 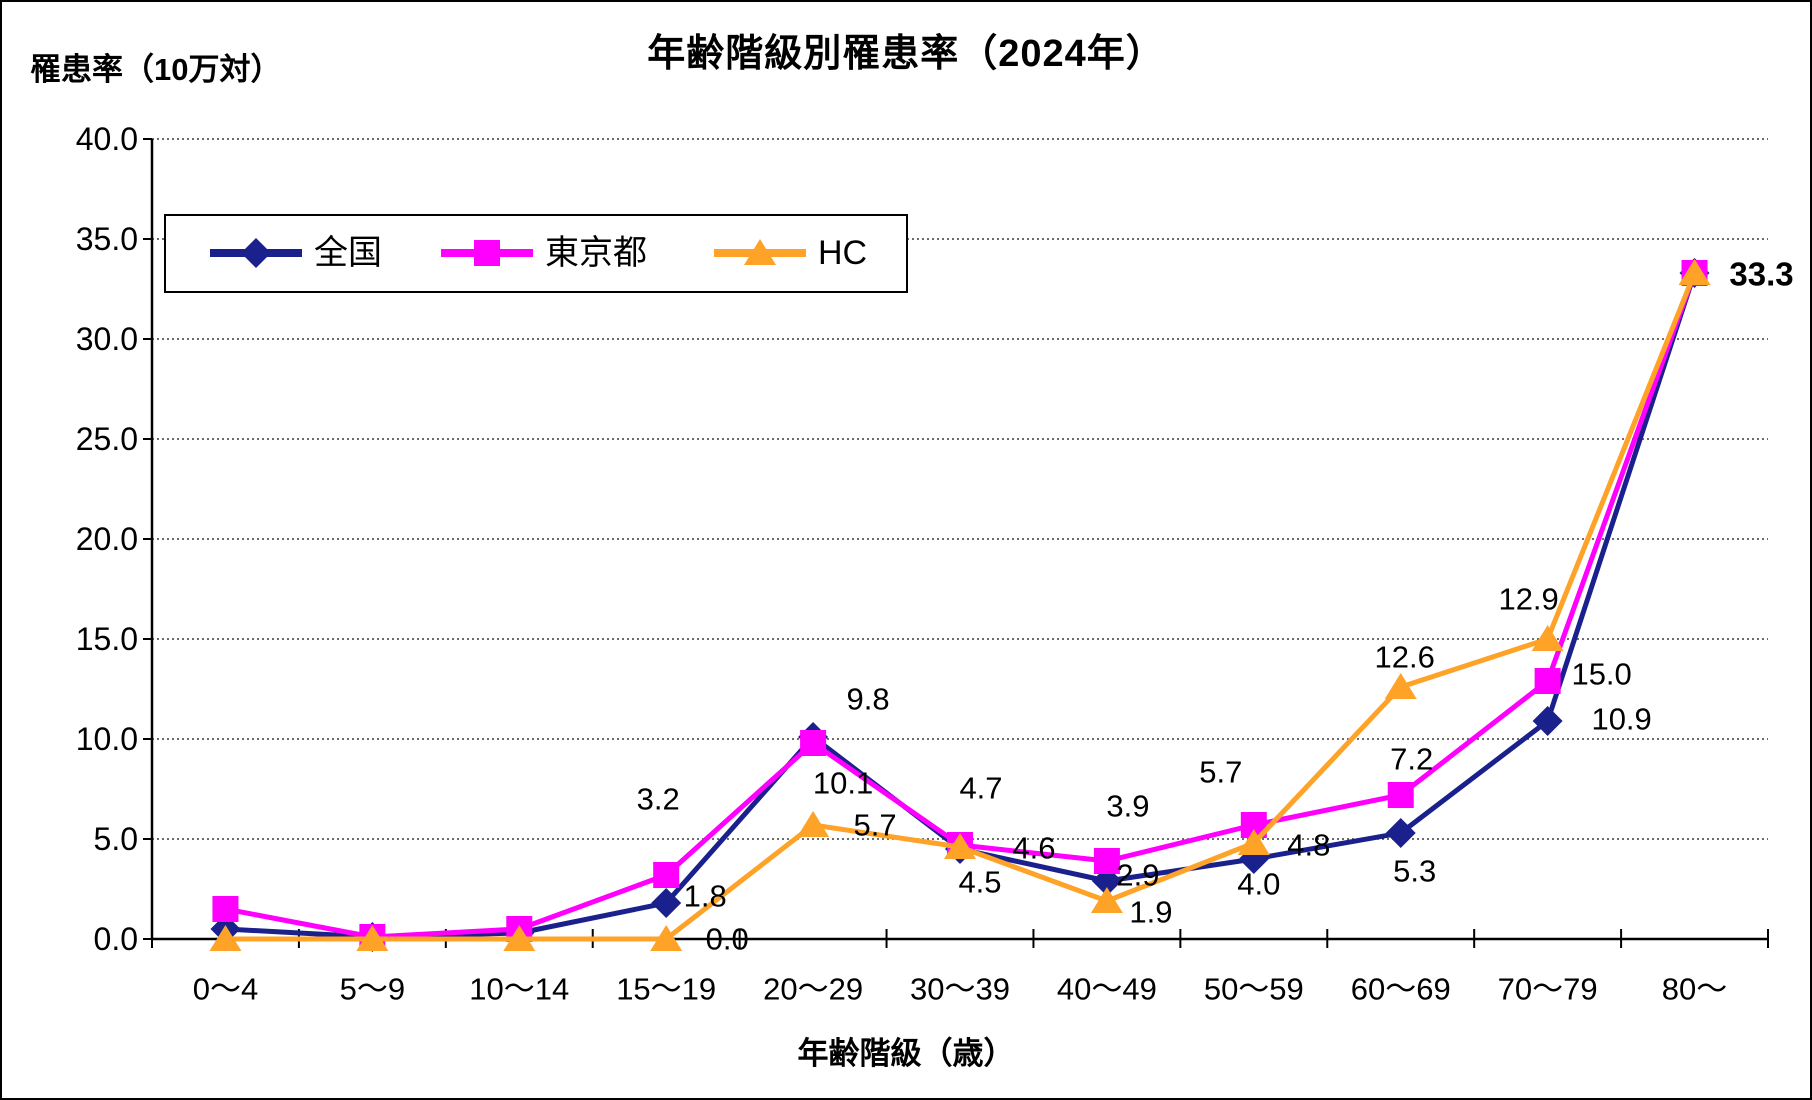 I want to click on legend-square-icon, so click(x=487, y=253).